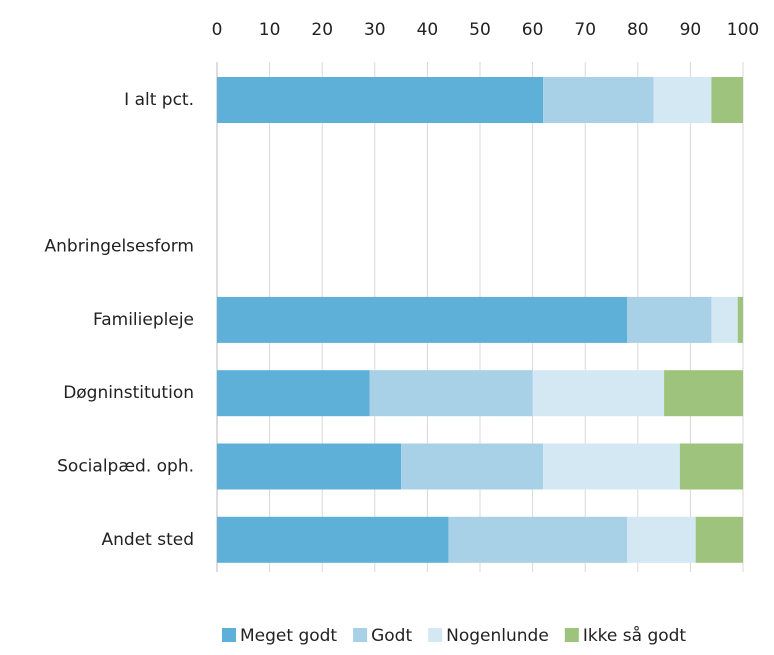 The image size is (774, 655). Describe the element at coordinates (270, 30) in the screenshot. I see `x-tick-label: 10` at that location.